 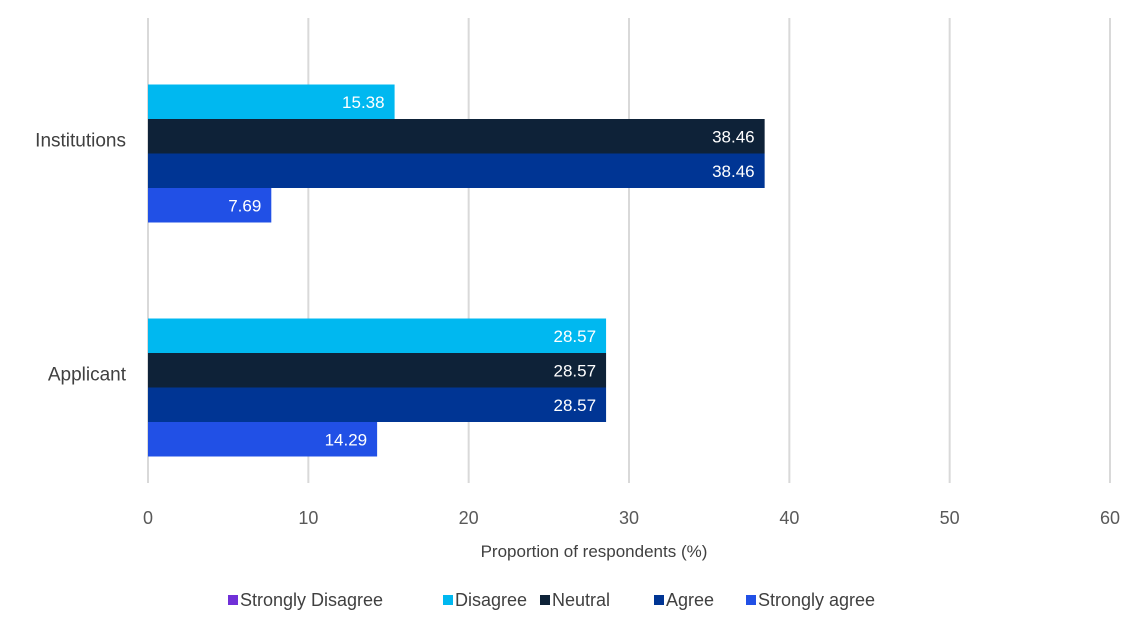 What do you see at coordinates (263, 439) in the screenshot?
I see `bar-applicant-strongly-agree` at bounding box center [263, 439].